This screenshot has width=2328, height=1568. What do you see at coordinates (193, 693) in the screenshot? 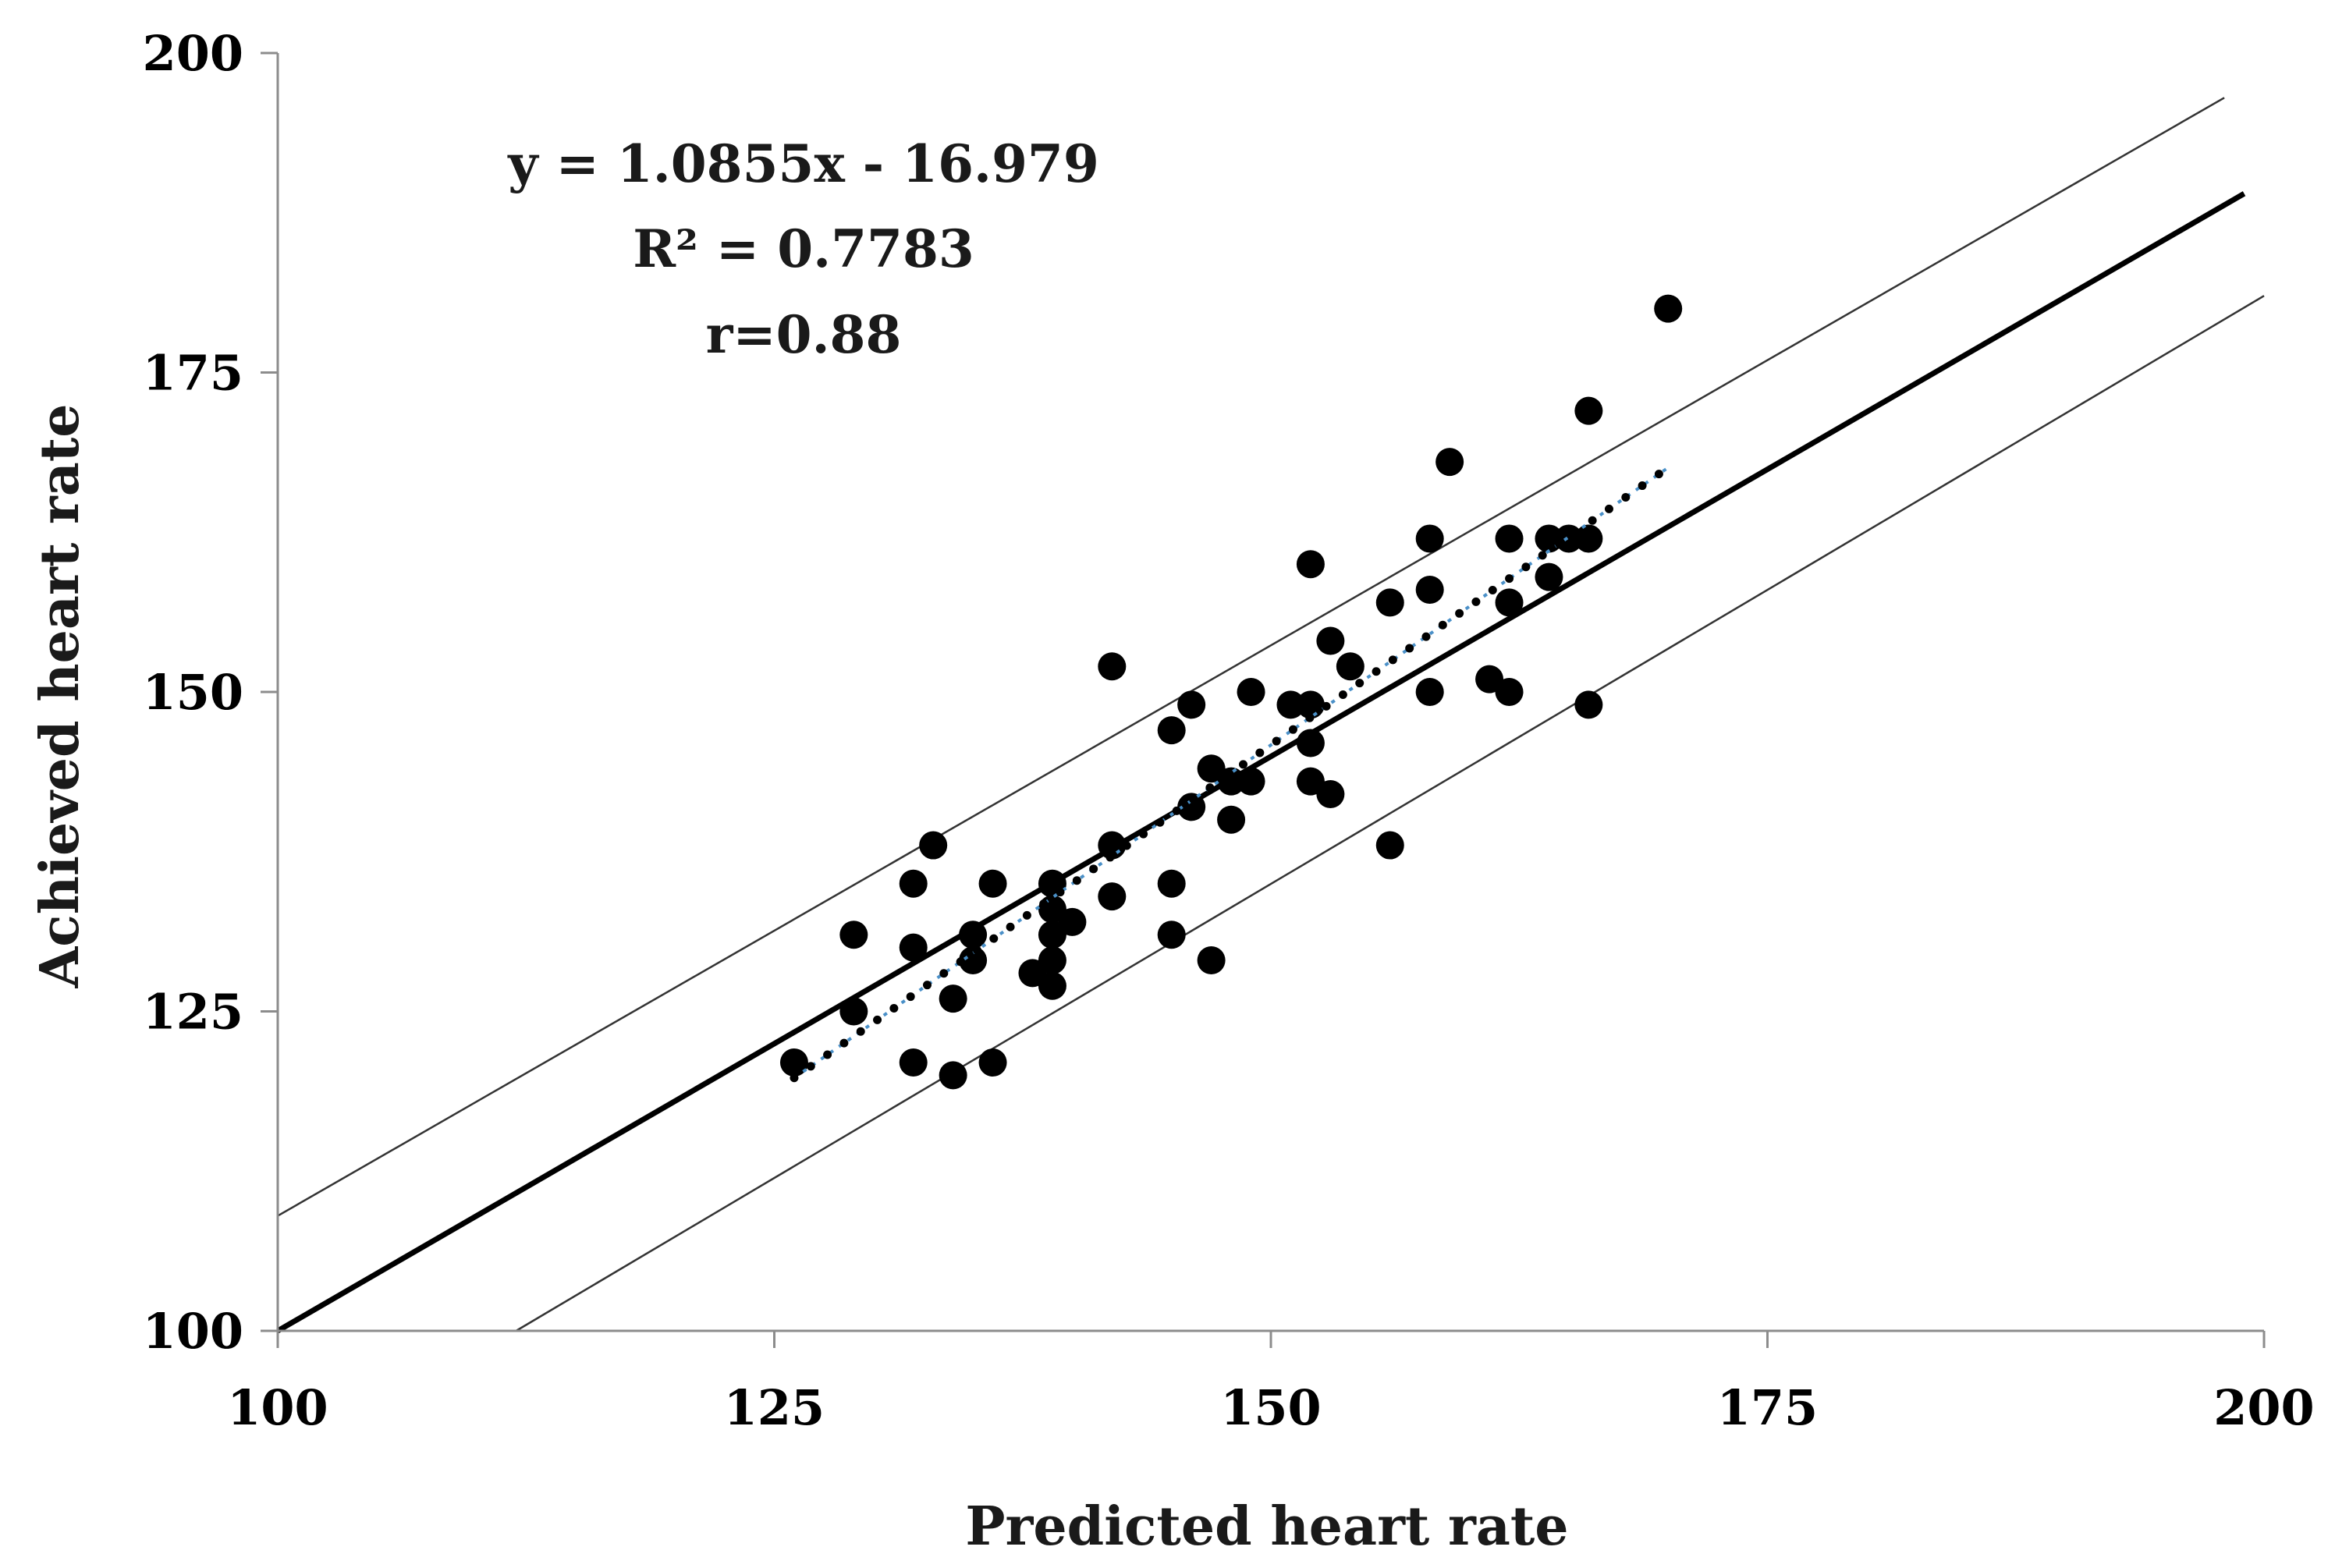
I see `y-tick-label: 150` at bounding box center [193, 693].